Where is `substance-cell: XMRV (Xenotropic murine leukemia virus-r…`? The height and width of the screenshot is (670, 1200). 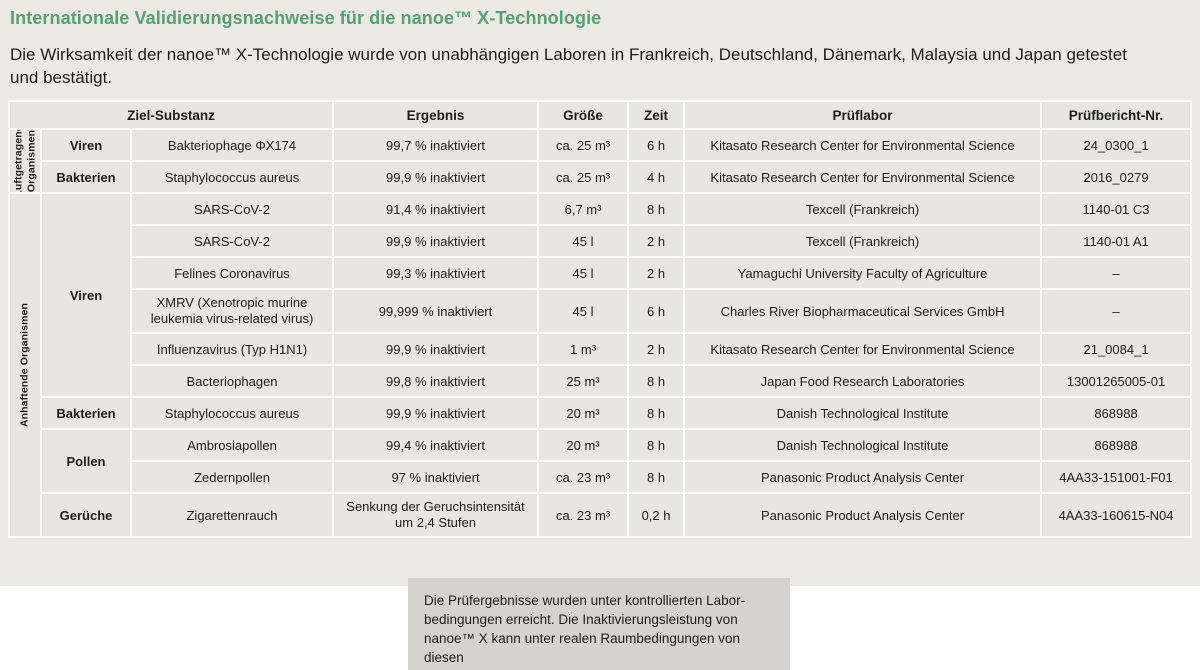 substance-cell: XMRV (Xenotropic murine leukemia virus-r… is located at coordinates (232, 311).